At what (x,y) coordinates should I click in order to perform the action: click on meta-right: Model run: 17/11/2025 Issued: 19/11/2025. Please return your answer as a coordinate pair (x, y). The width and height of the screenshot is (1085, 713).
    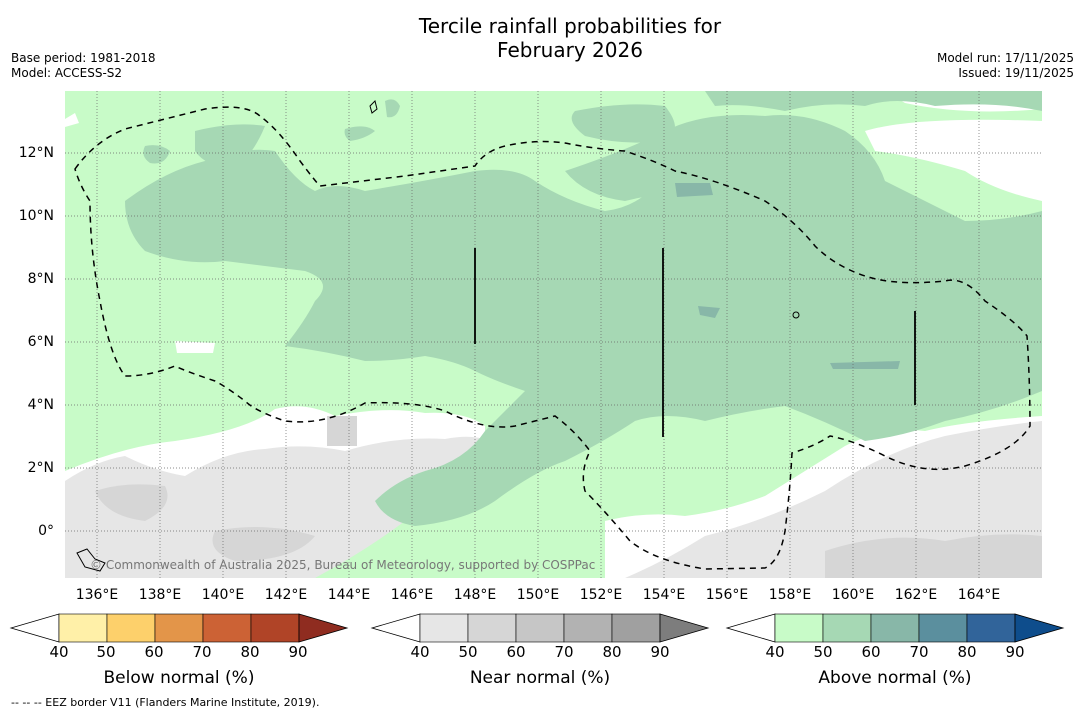
    Looking at the image, I should click on (1005, 66).